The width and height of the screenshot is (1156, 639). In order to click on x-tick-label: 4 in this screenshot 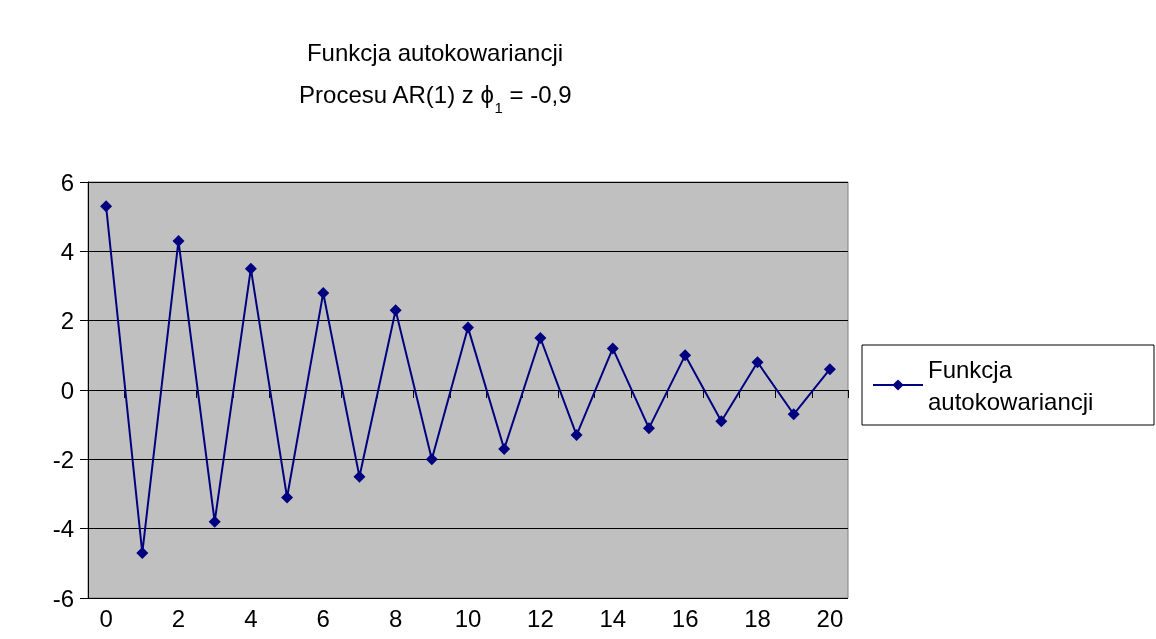, I will do `click(251, 618)`.